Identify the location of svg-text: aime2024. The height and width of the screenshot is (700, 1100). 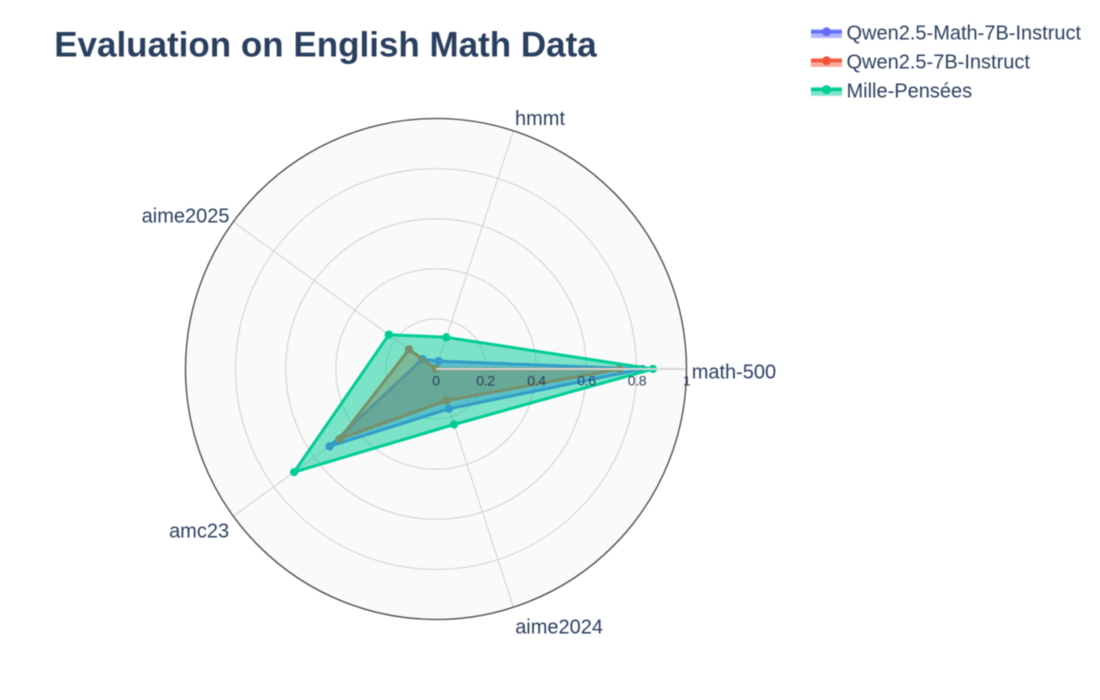
(559, 628).